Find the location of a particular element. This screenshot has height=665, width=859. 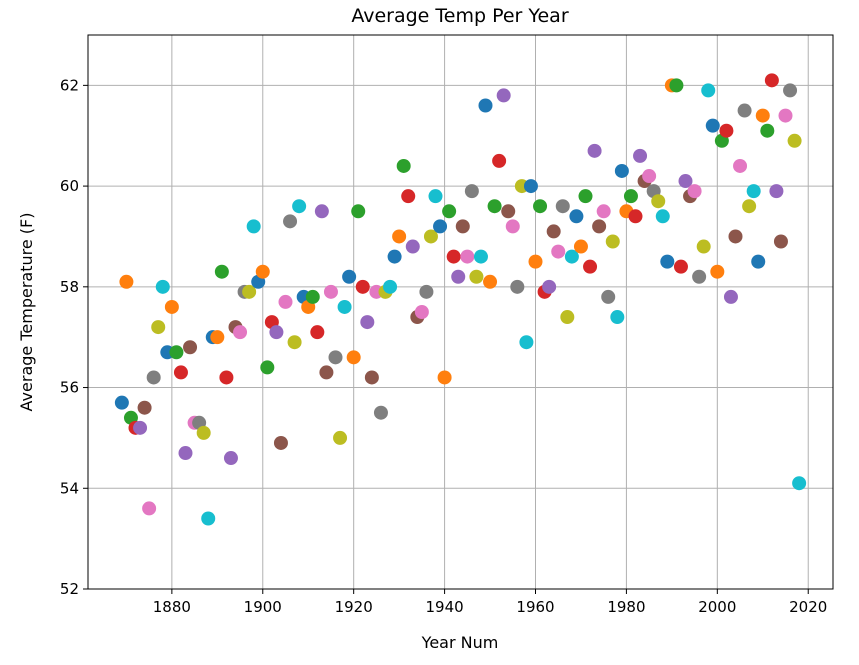

x-tick-label: 1980 is located at coordinates (626, 607).